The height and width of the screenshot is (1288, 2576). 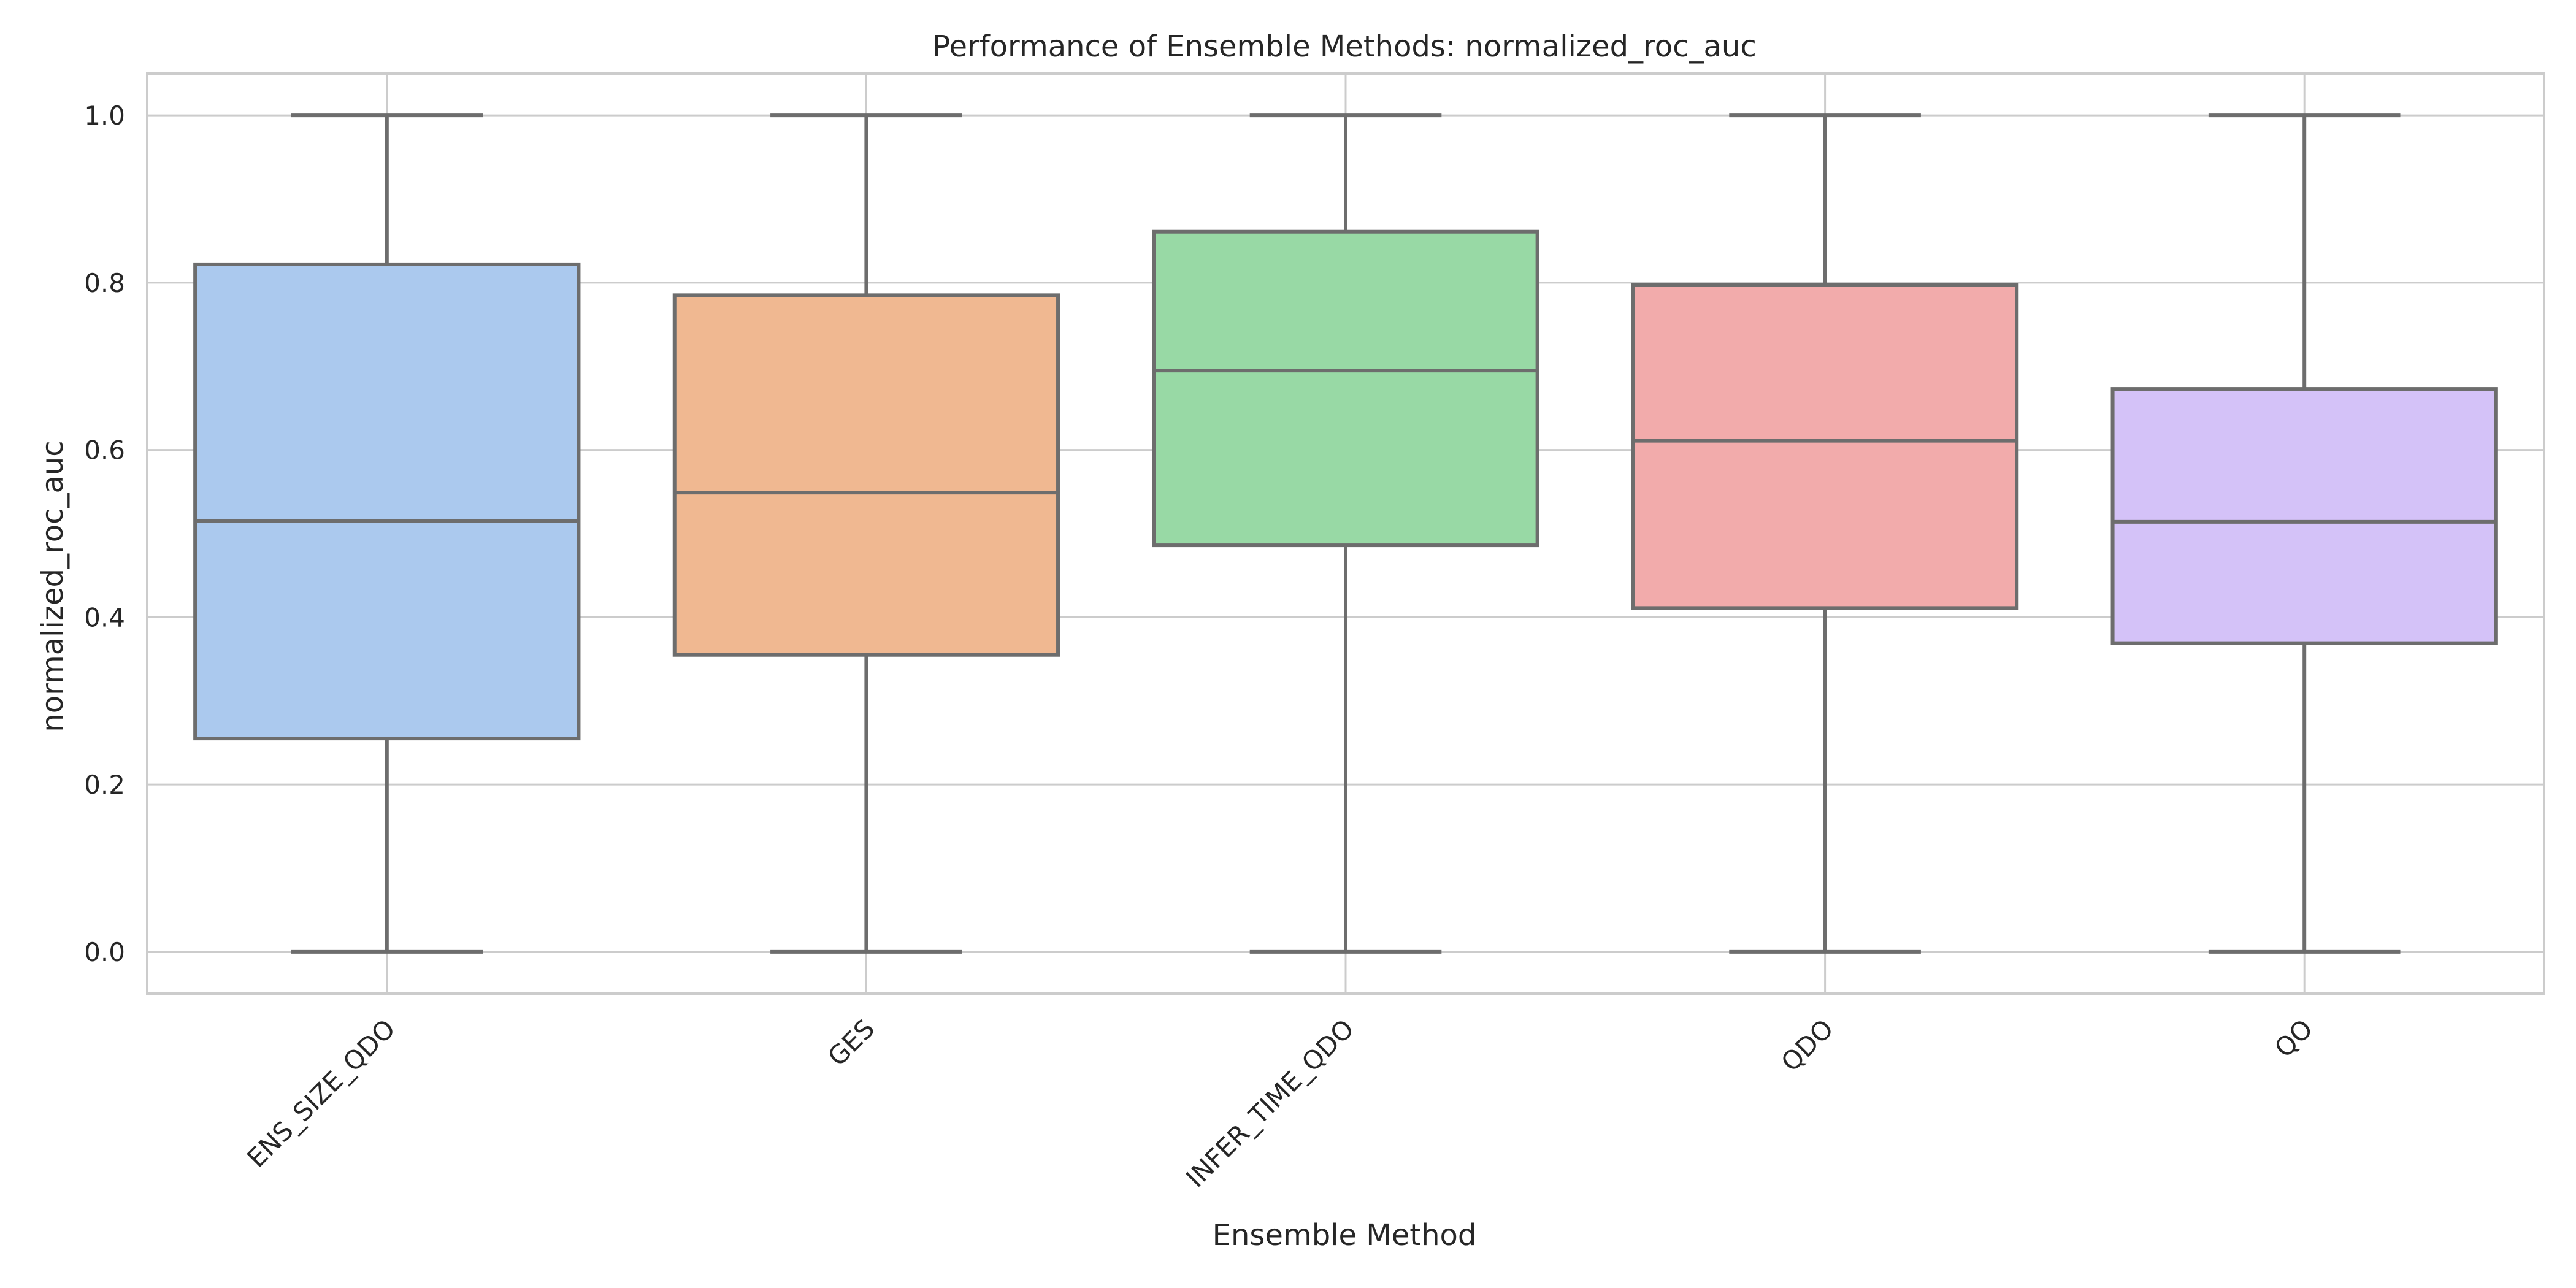 I want to click on x-axis-label: Ensemble Method, so click(x=1345, y=1235).